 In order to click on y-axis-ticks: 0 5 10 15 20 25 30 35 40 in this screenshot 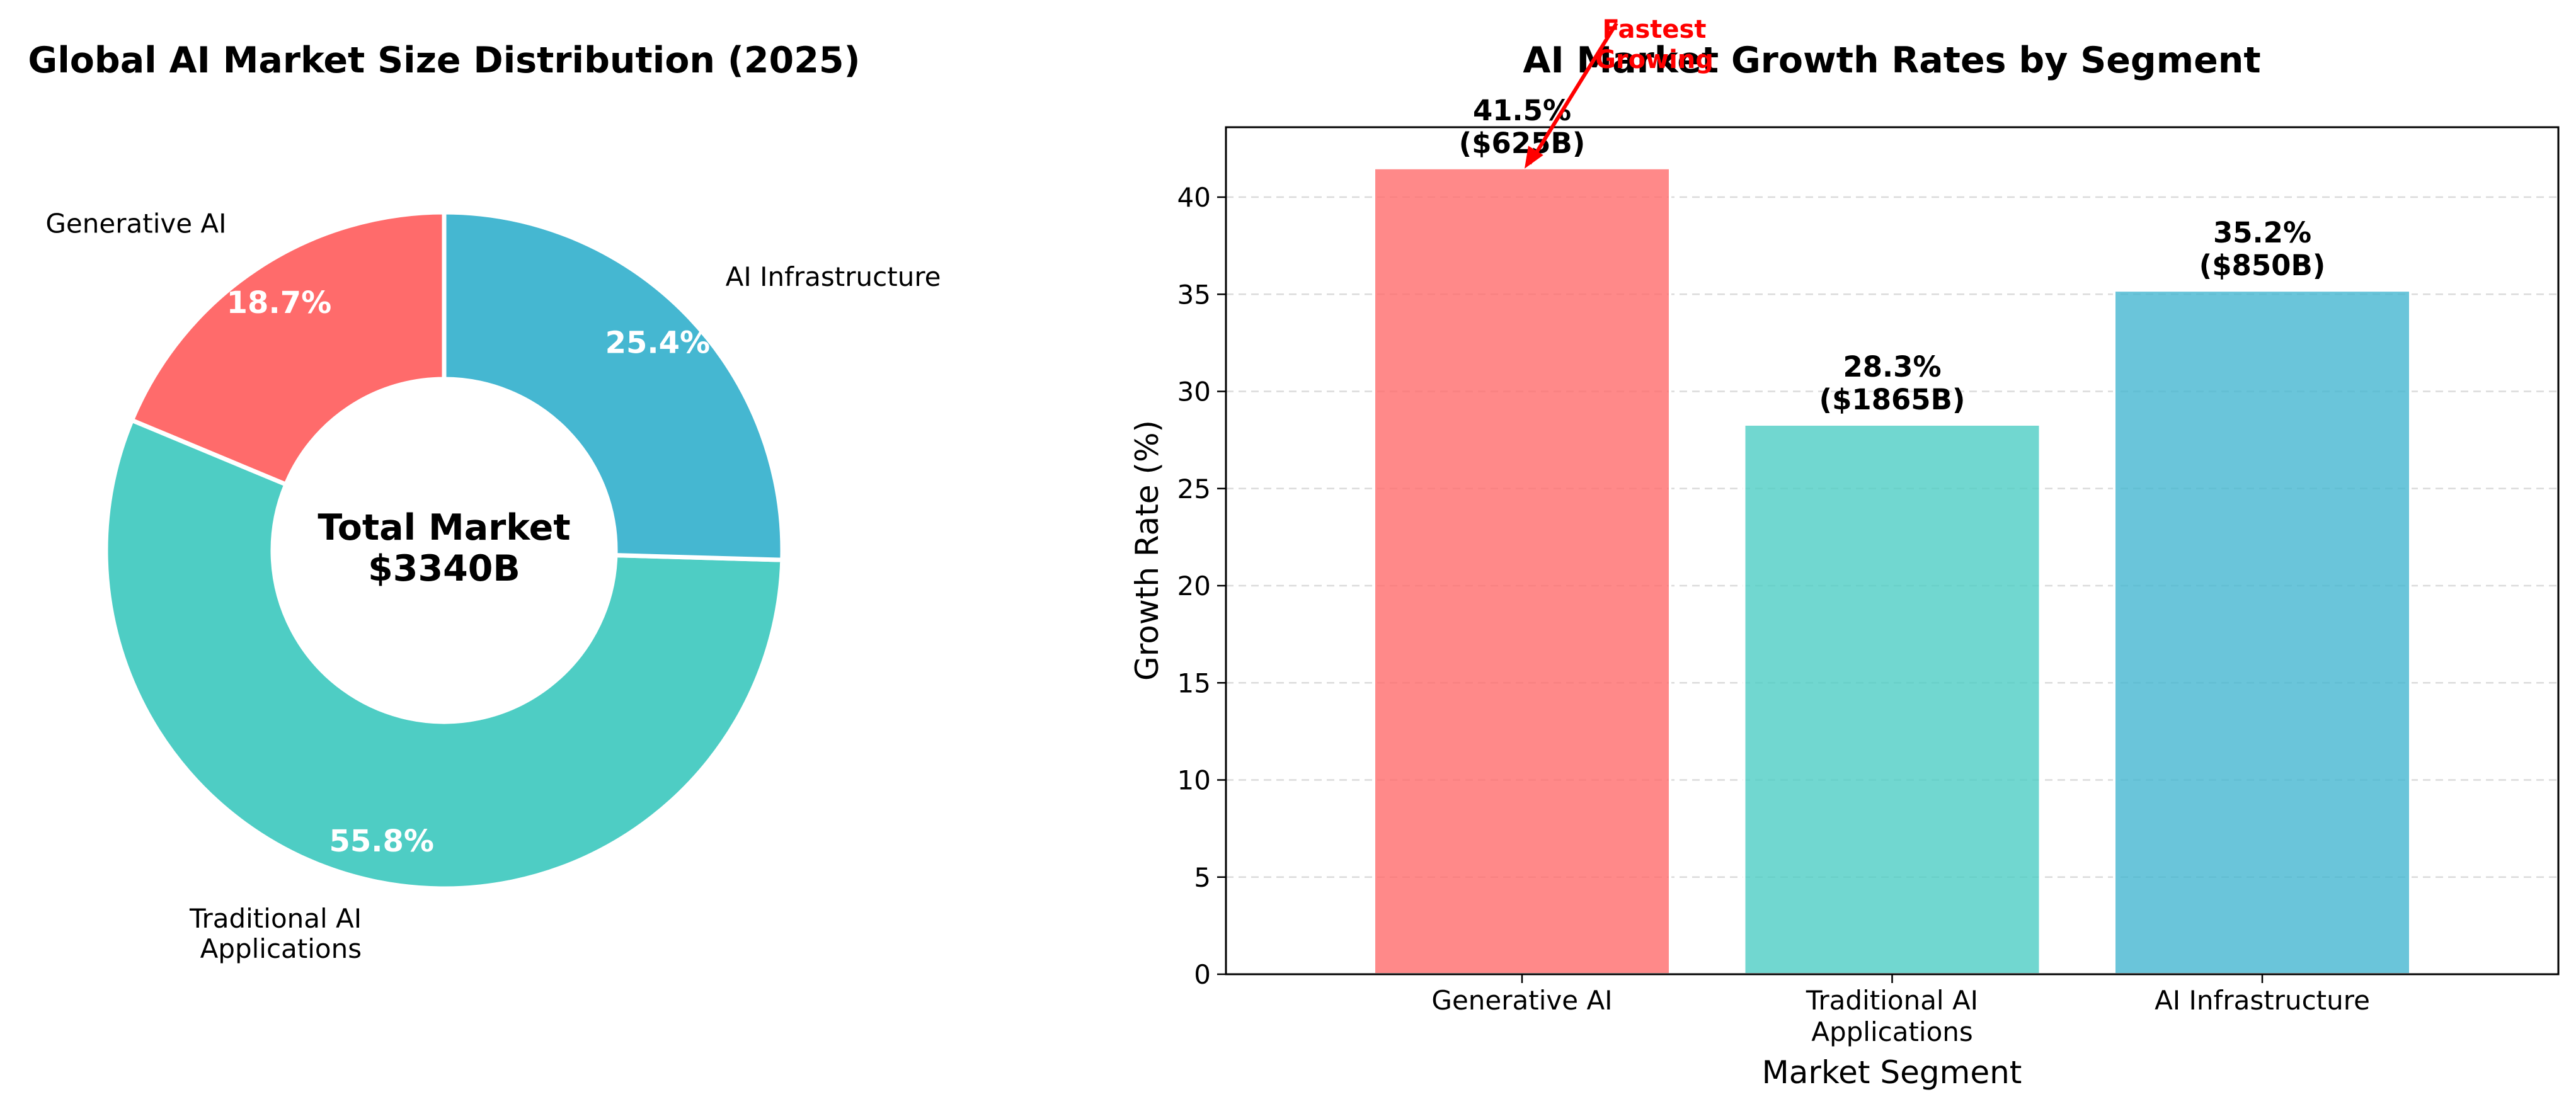, I will do `click(1201, 586)`.